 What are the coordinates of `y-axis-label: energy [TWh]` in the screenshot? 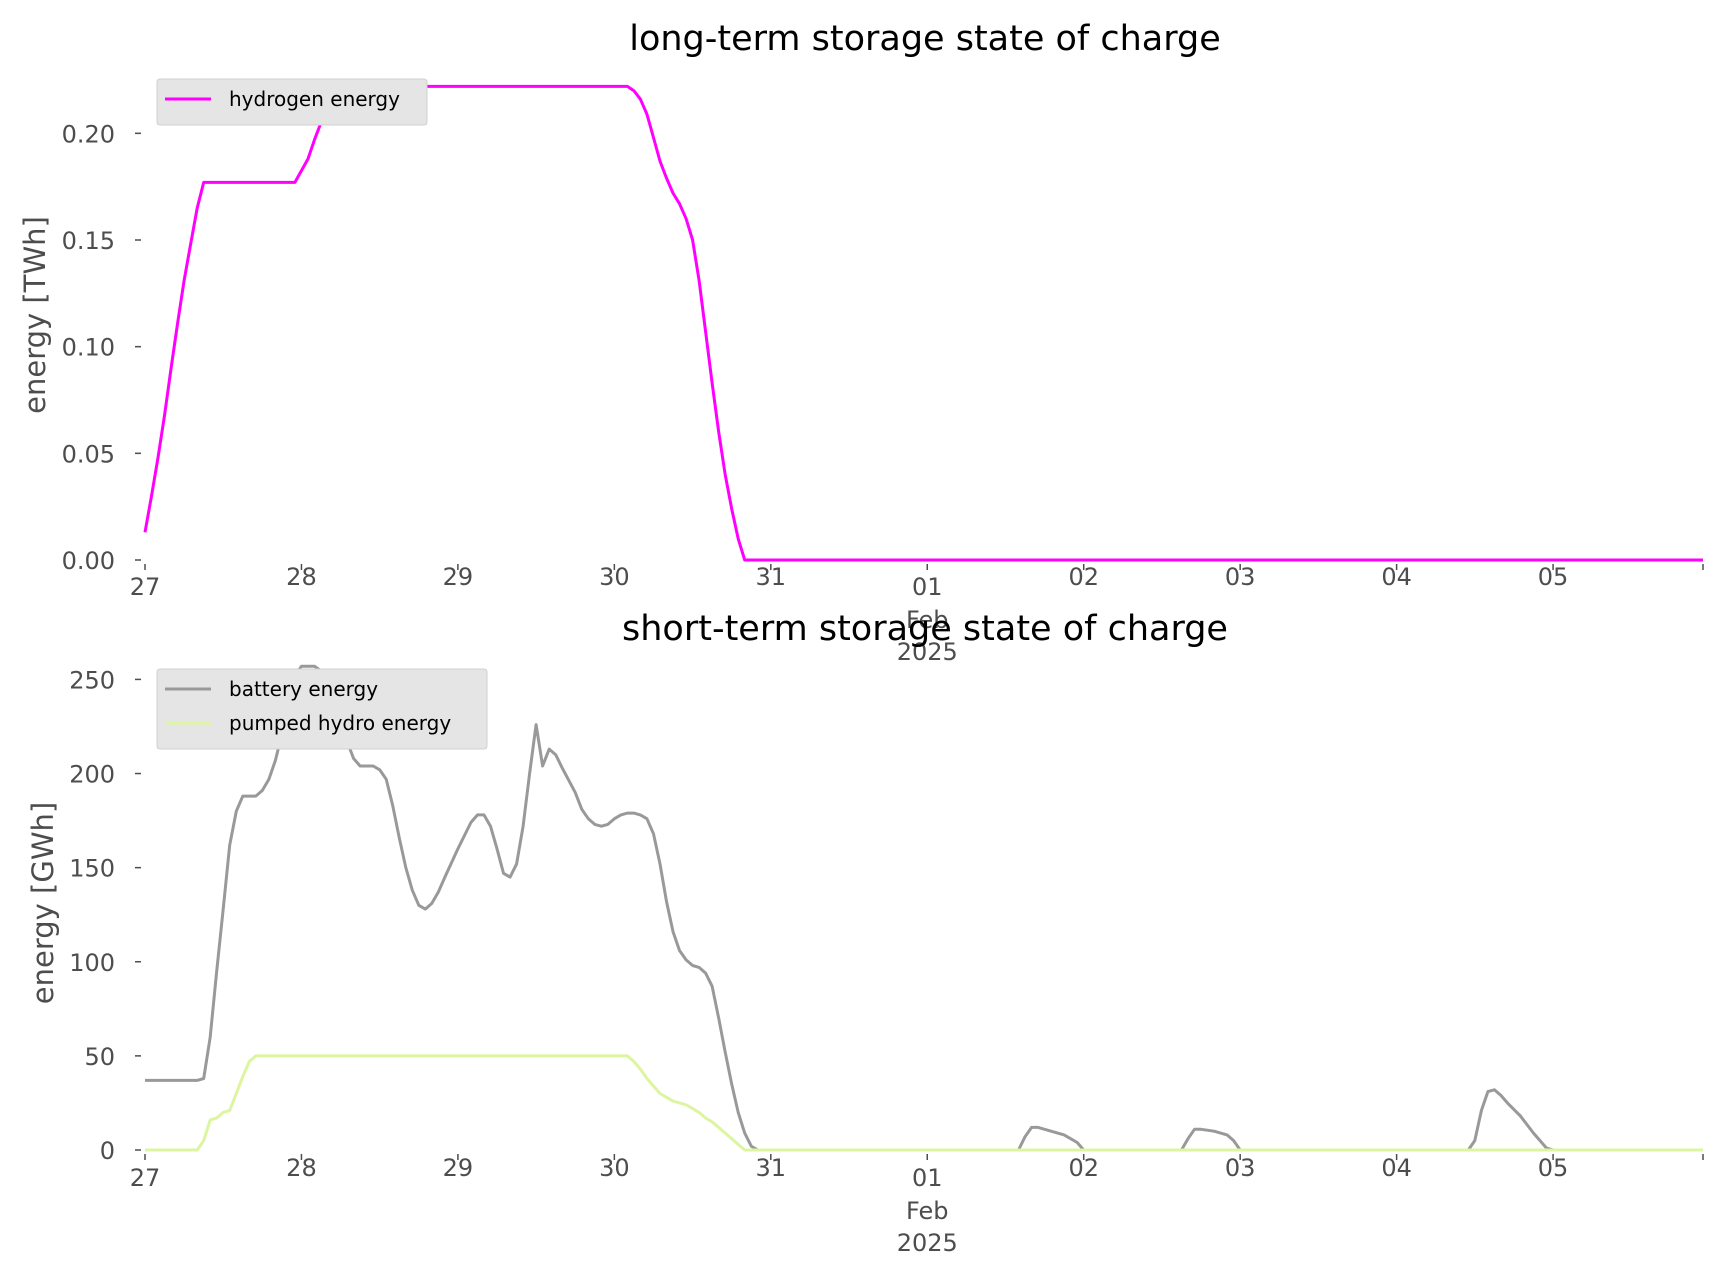 It's located at (35, 315).